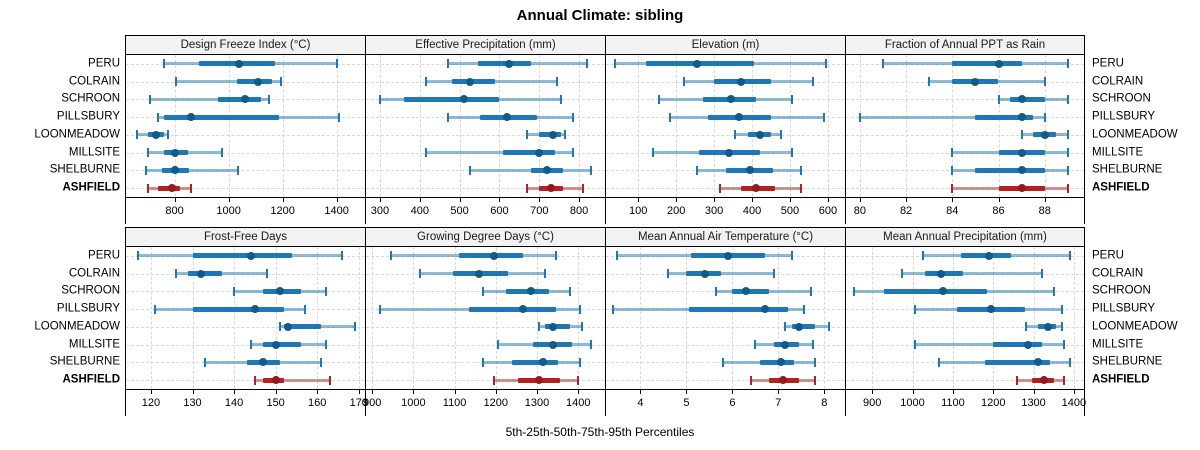 The image size is (1200, 450). Describe the element at coordinates (1121, 98) in the screenshot. I see `site-label-schroon: SCHROON` at that location.